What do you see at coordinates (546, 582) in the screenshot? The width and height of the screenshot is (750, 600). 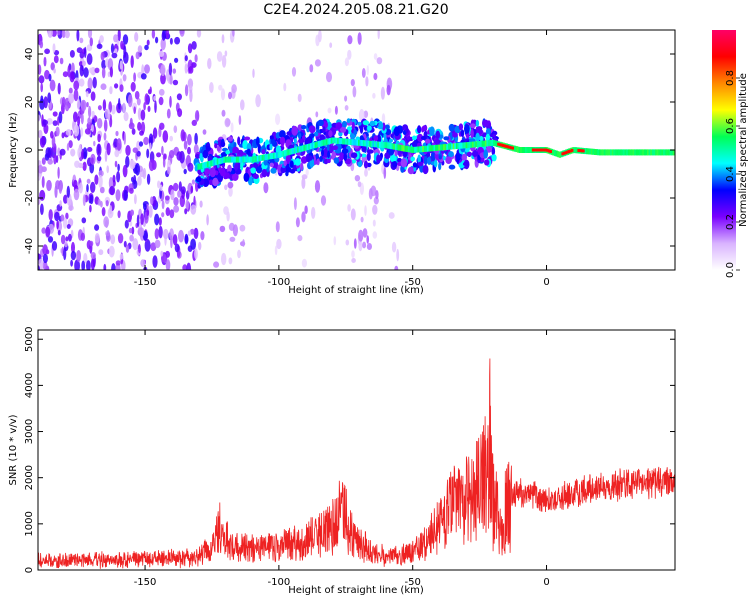 I see `snr-x-tick-label: 0` at bounding box center [546, 582].